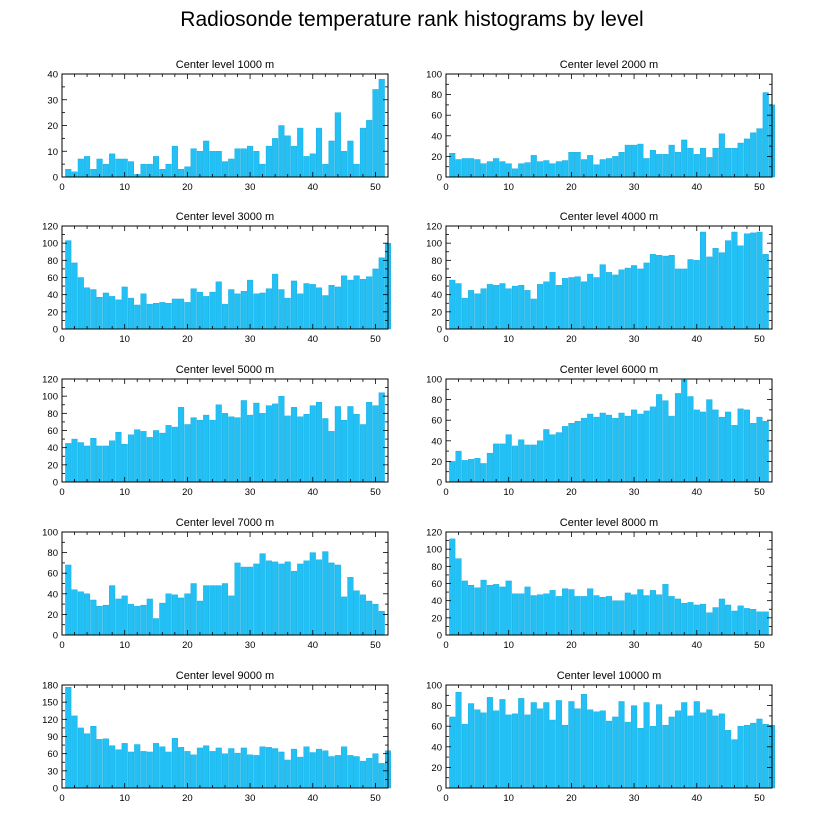  I want to click on y-tick-label: 20, so click(52, 126).